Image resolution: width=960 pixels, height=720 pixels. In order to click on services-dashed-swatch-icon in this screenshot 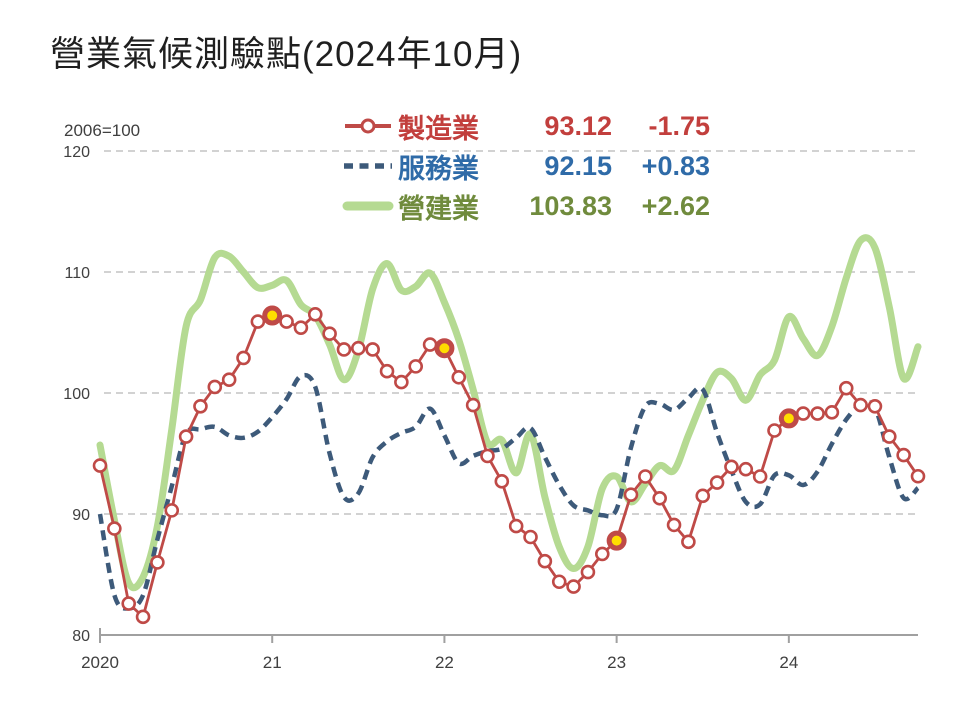, I will do `click(368, 166)`.